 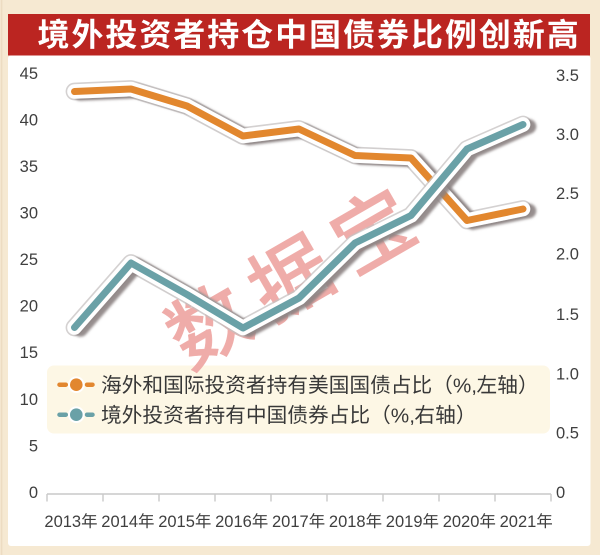 I want to click on svg-text: 2018, so click(x=347, y=522).